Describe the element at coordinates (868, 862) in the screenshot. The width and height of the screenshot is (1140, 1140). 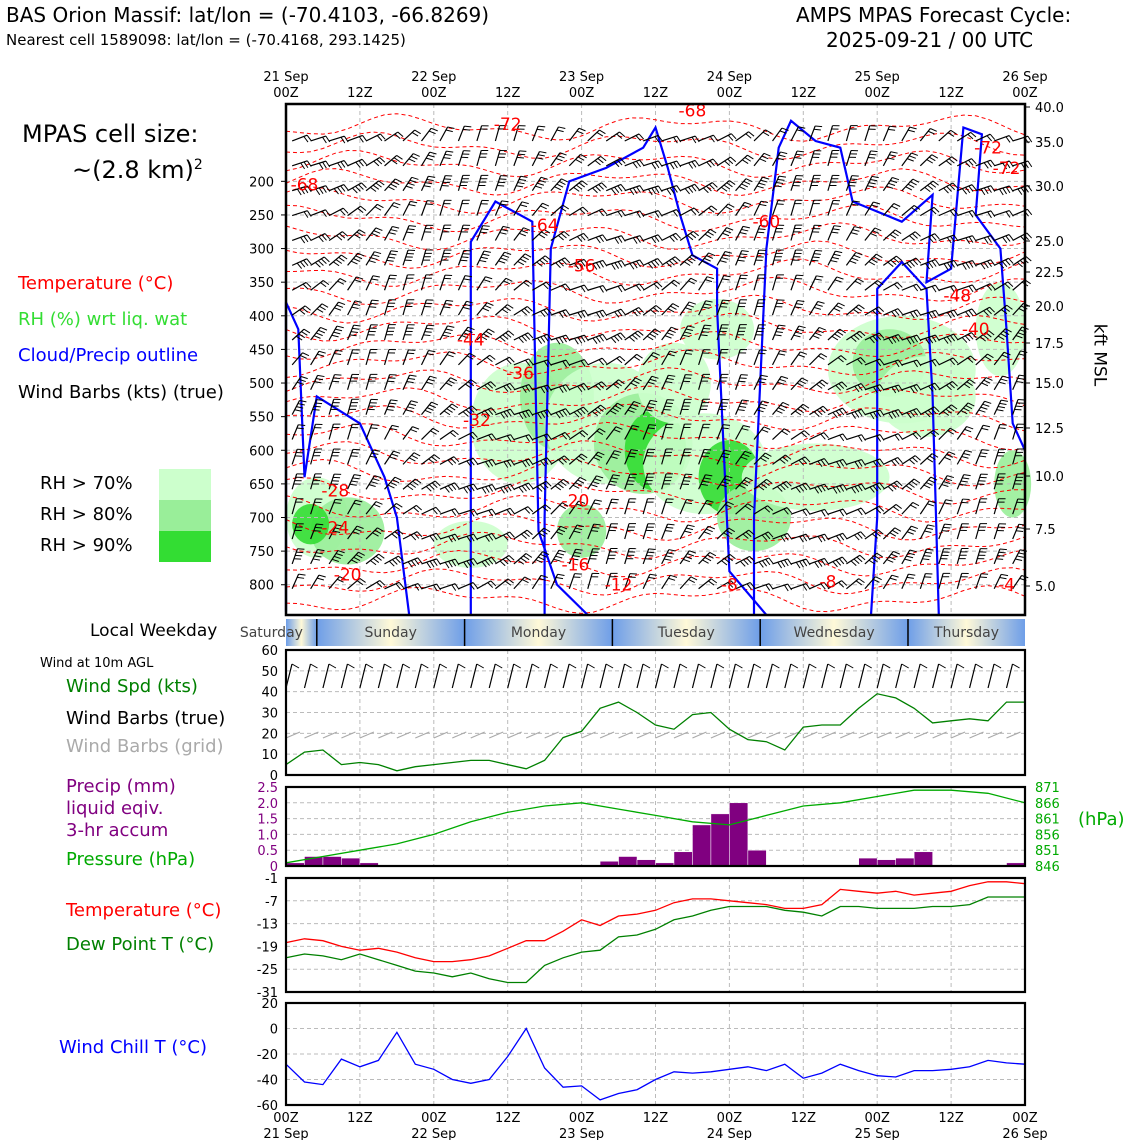
I see `precip-bar` at that location.